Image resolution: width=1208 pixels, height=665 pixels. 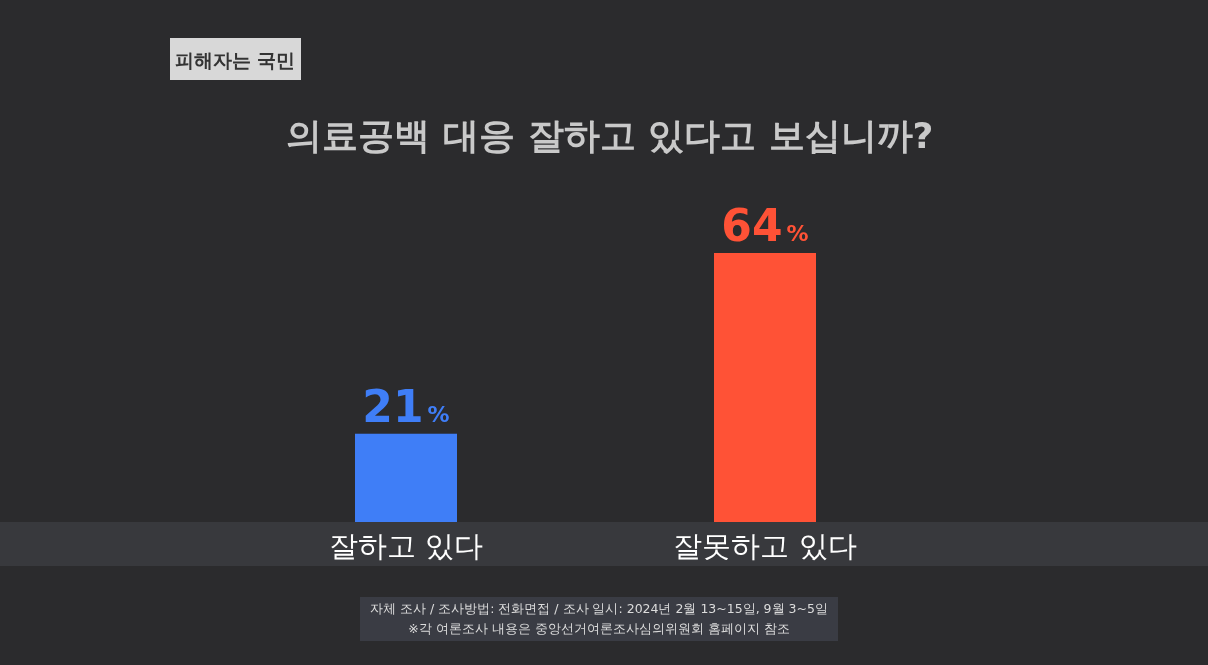 I want to click on data-label: 64%, so click(x=765, y=225).